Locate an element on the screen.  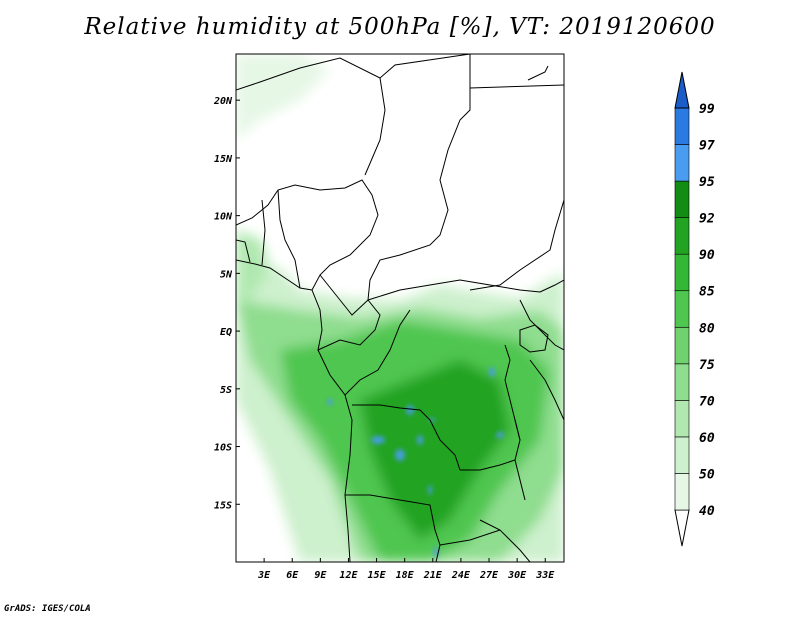
border-car is located at coordinates (454, 290).